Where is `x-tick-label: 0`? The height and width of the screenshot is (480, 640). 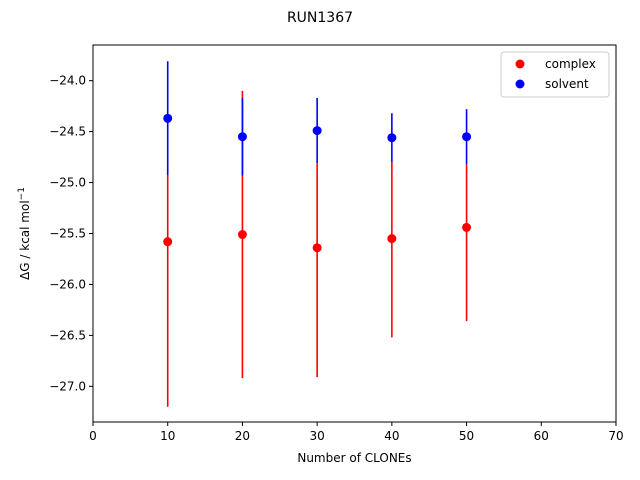
x-tick-label: 0 is located at coordinates (93, 436).